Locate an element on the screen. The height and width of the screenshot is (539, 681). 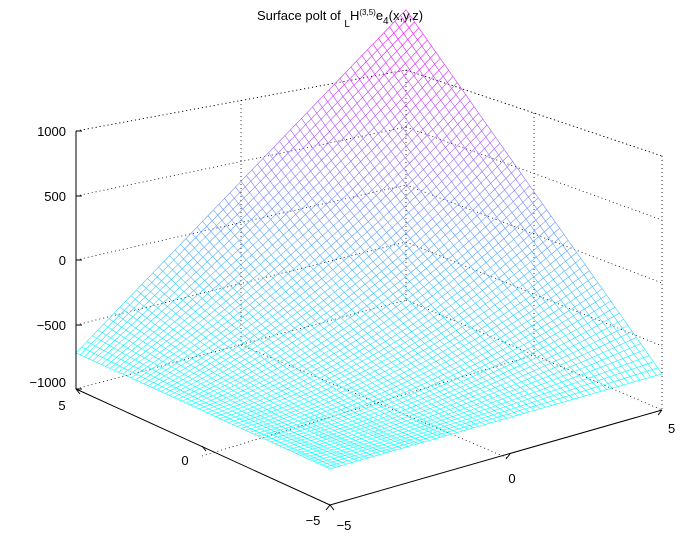
grid-floor-back-left is located at coordinates (241, 344).